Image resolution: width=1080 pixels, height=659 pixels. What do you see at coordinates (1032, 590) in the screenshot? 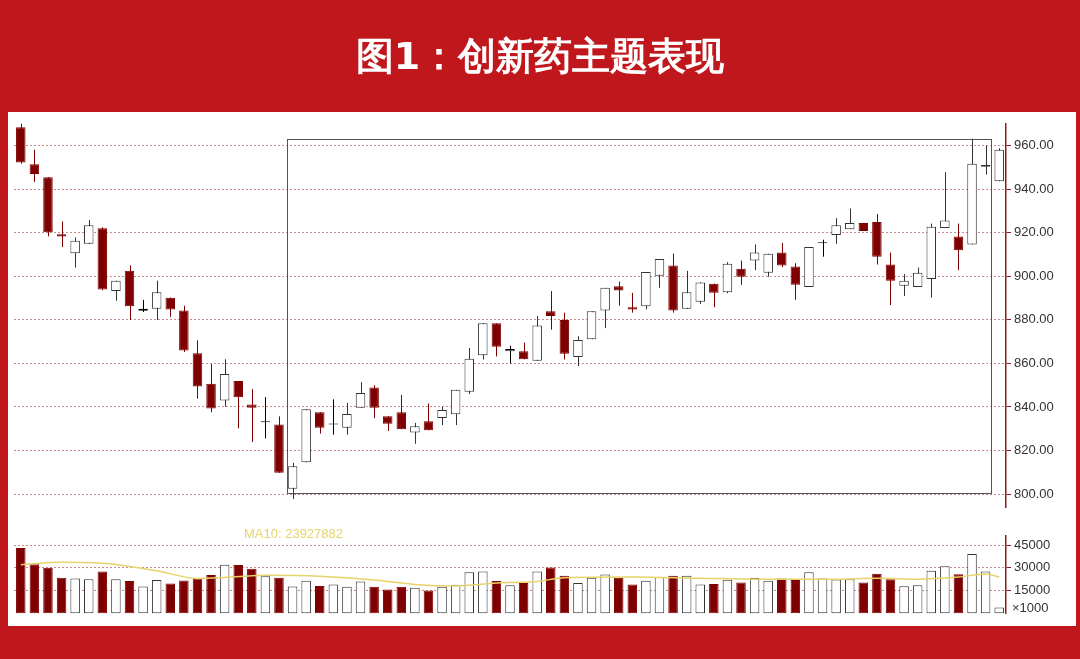
I see `y-tick-label: 15000` at bounding box center [1032, 590].